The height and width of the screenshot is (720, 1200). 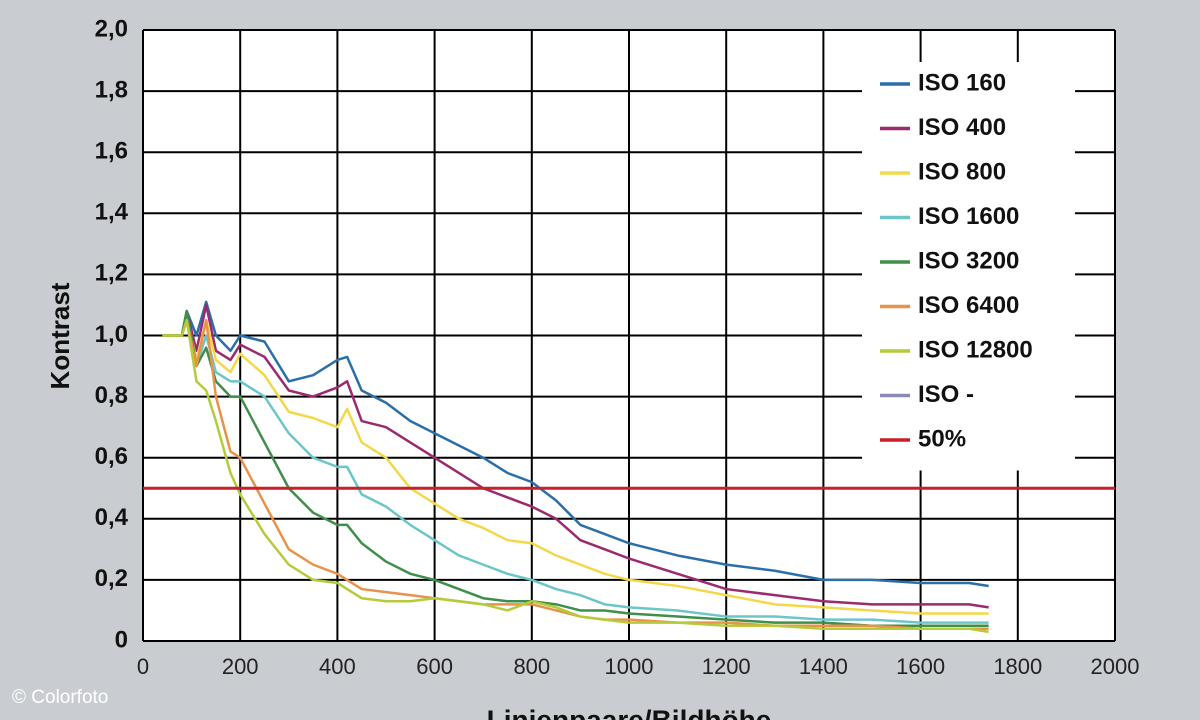 What do you see at coordinates (629, 666) in the screenshot?
I see `x-tick-label: 1000` at bounding box center [629, 666].